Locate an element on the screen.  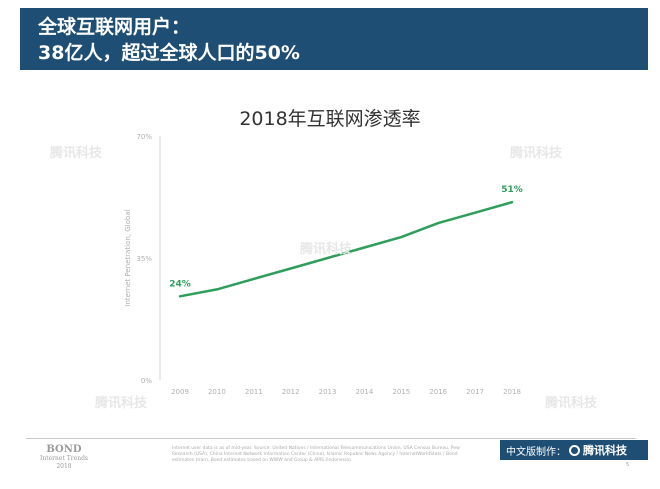
footer-divider is located at coordinates (331, 438).